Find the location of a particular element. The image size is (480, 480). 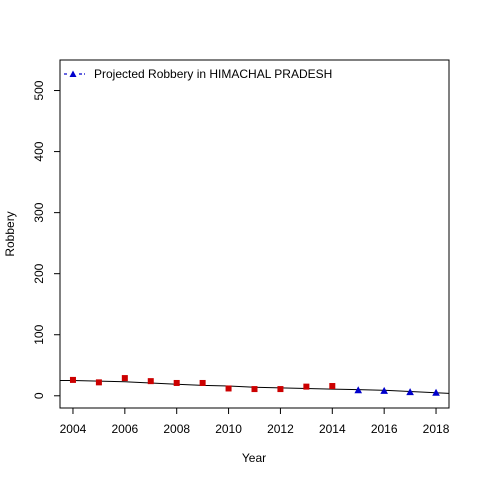

x-tick-label: 2014 is located at coordinates (332, 429).